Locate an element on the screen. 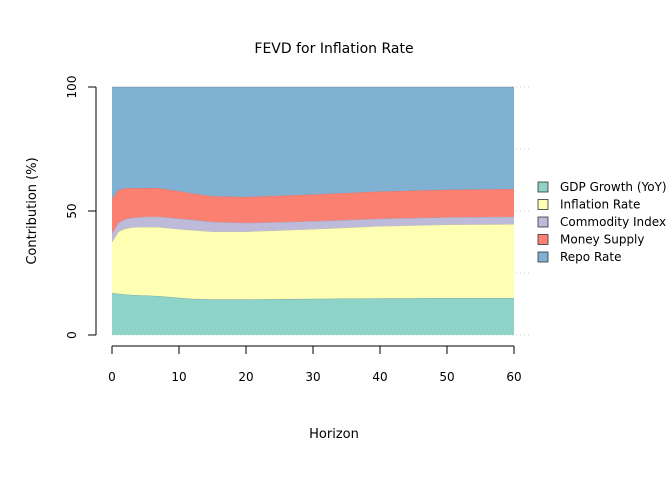 The width and height of the screenshot is (672, 480). legend-label-1: Inflation Rate is located at coordinates (600, 205).